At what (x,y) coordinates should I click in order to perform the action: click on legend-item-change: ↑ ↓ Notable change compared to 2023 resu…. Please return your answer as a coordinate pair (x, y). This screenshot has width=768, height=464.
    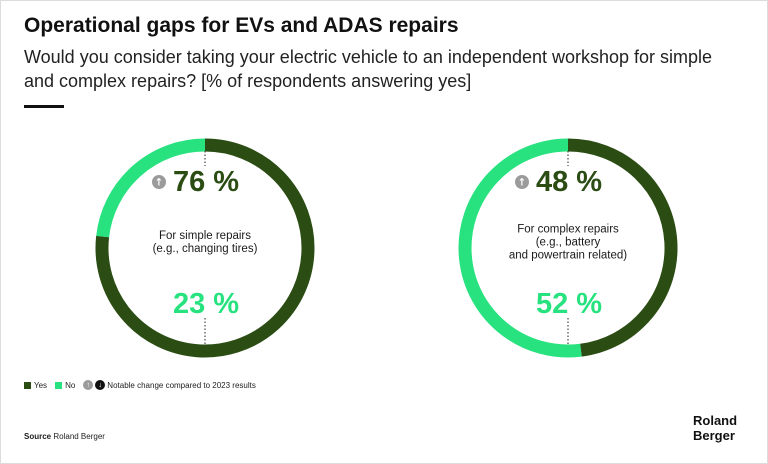
    Looking at the image, I should click on (169, 385).